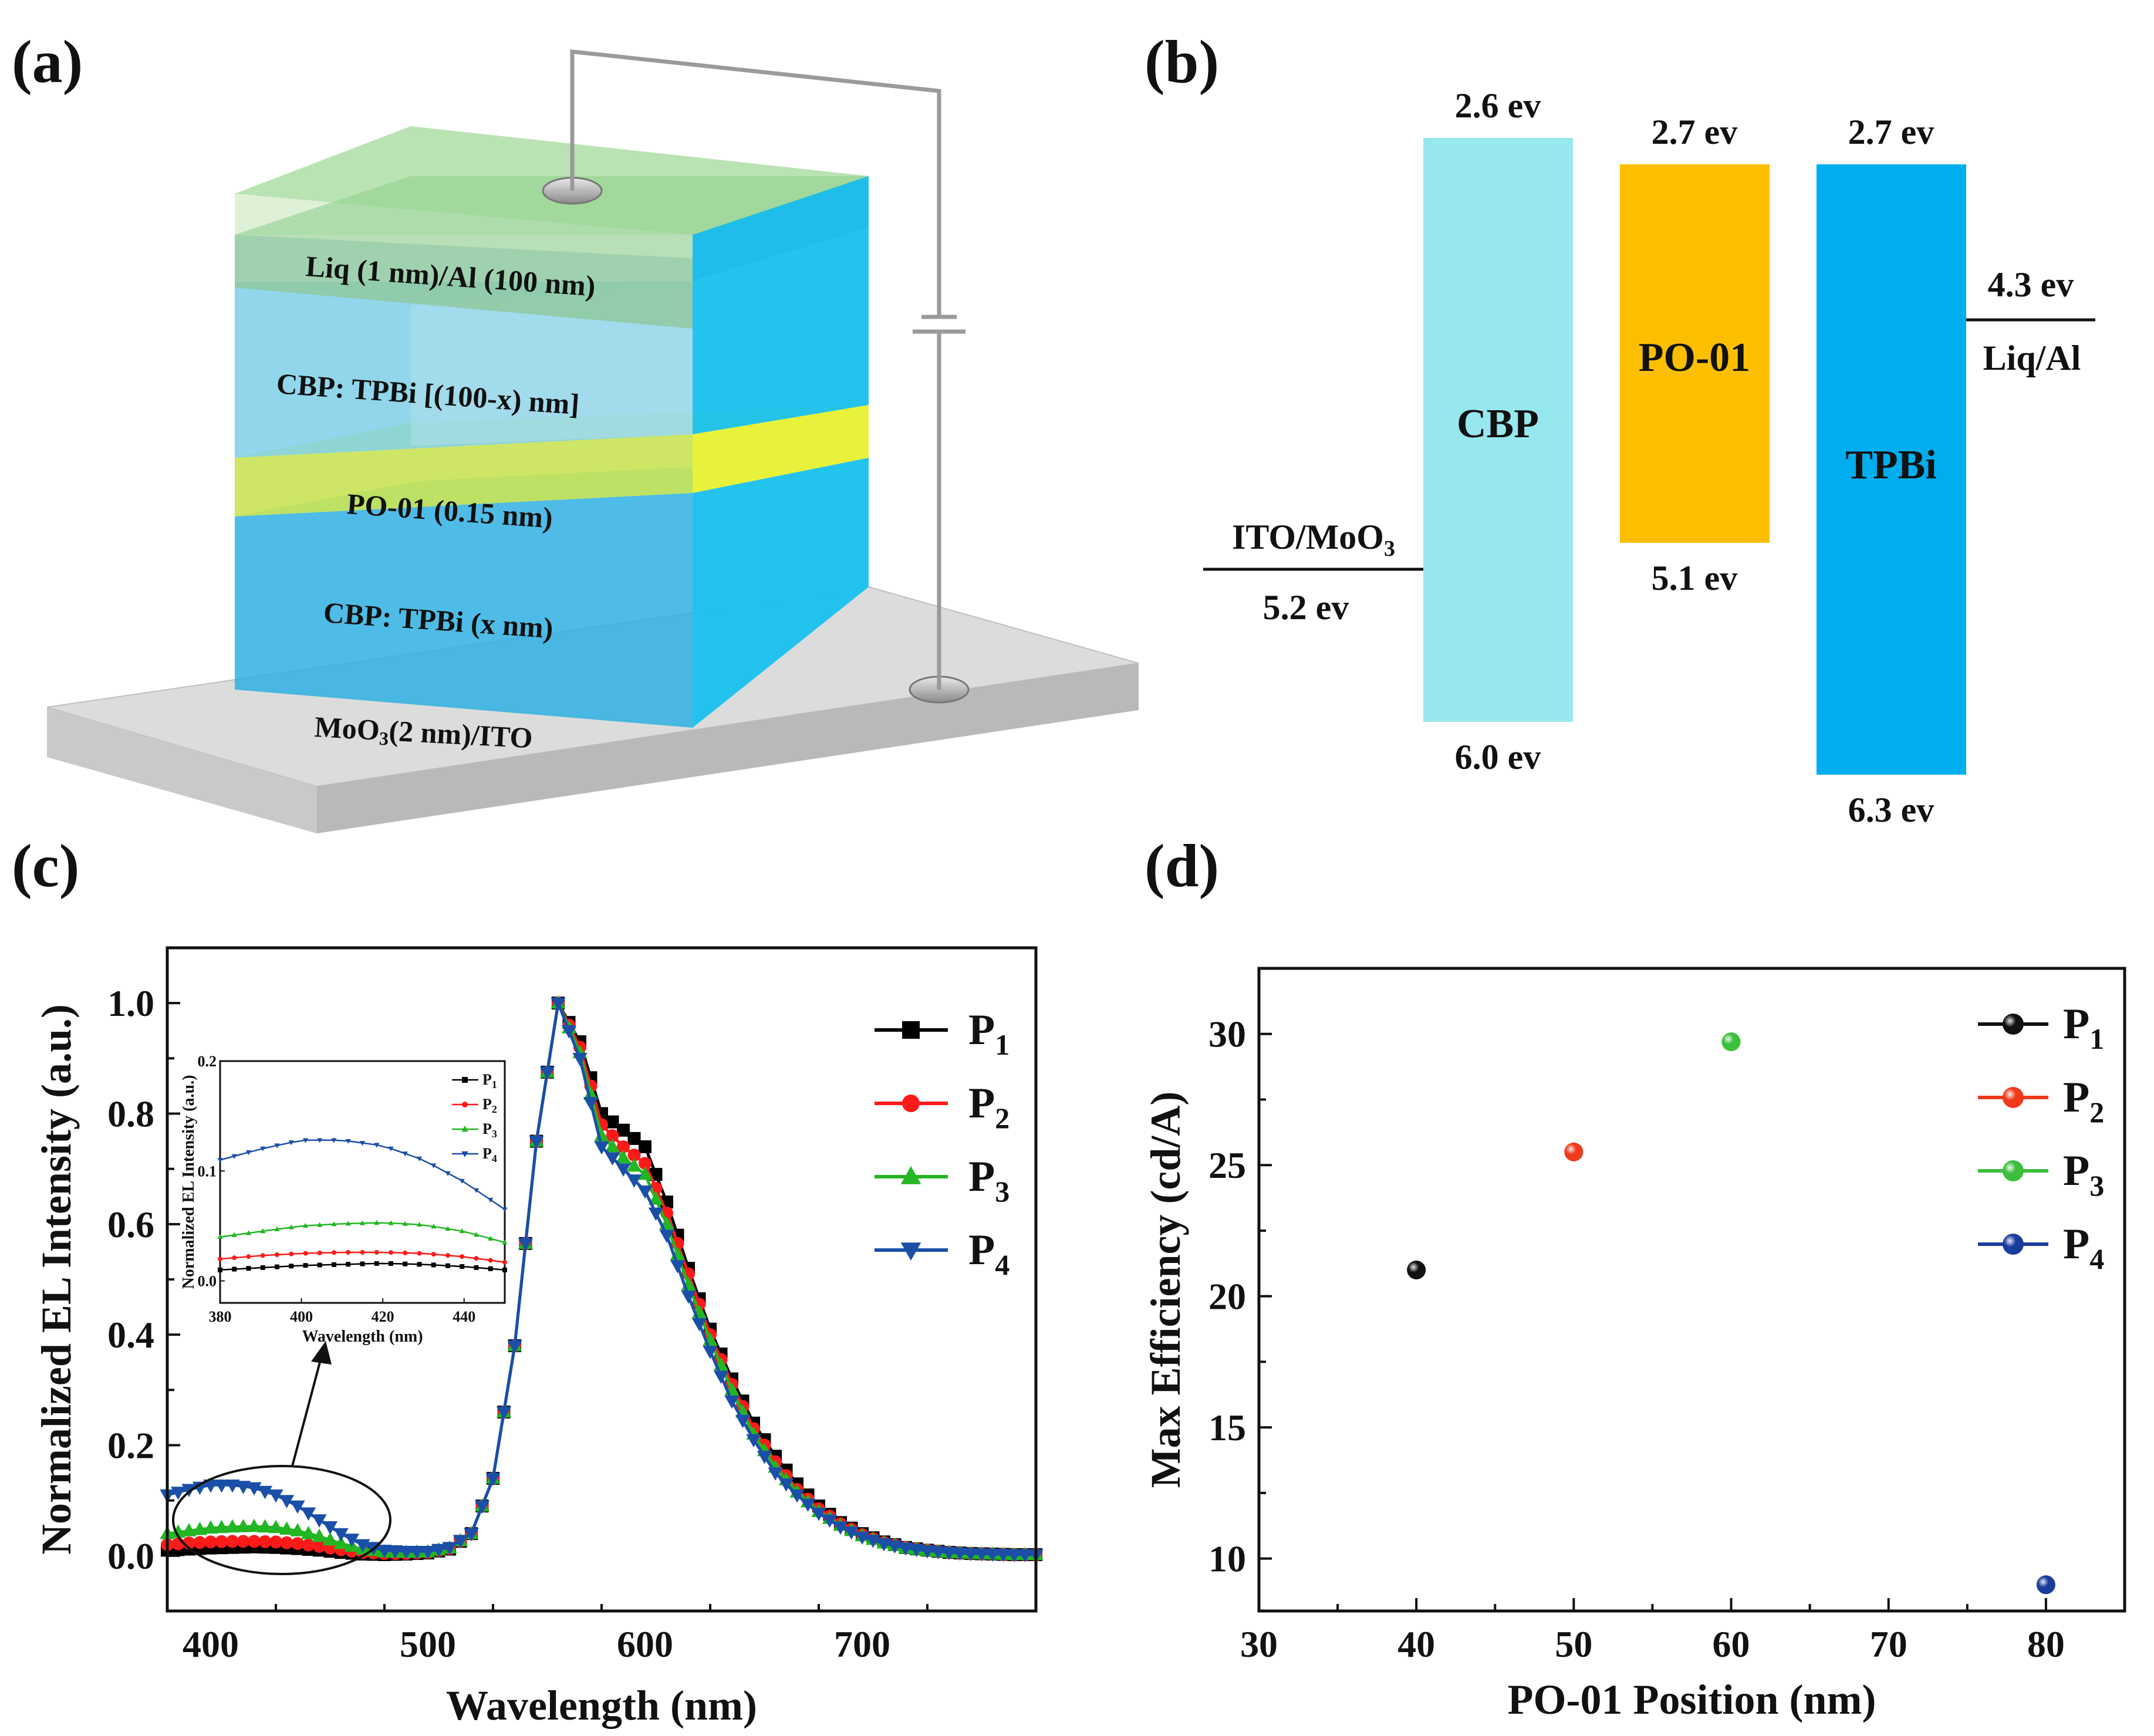 This screenshot has width=2154, height=1736. What do you see at coordinates (602, 1280) in the screenshot?
I see `series-p4` at bounding box center [602, 1280].